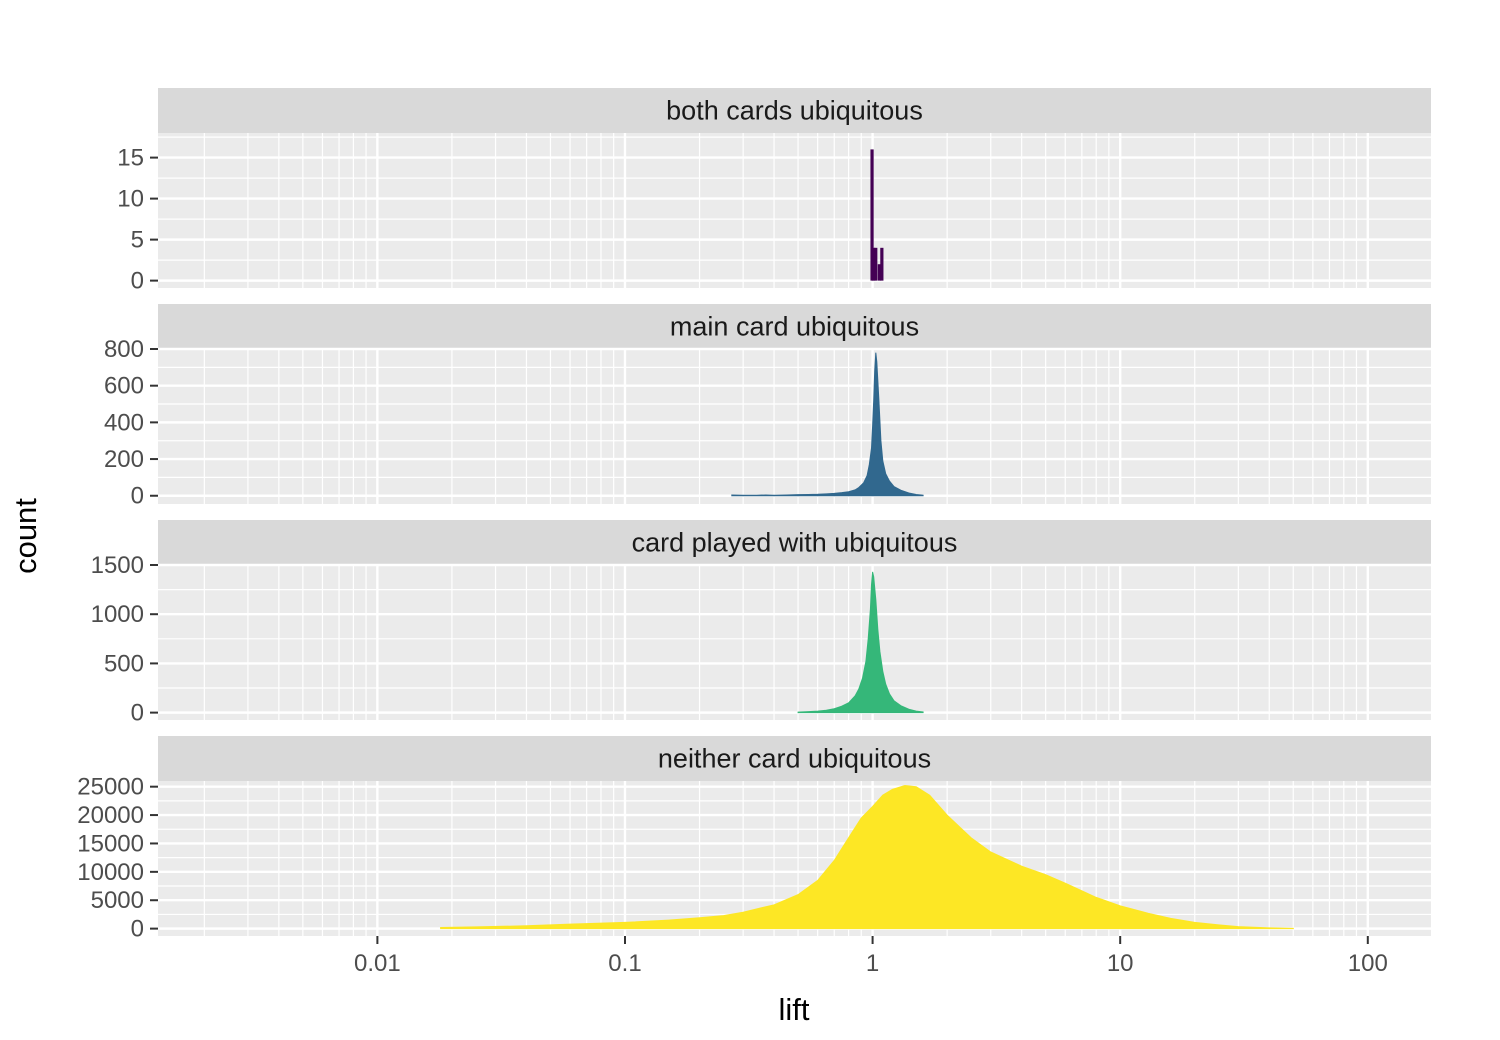  Describe the element at coordinates (124, 422) in the screenshot. I see `y-tick-label: 400` at that location.